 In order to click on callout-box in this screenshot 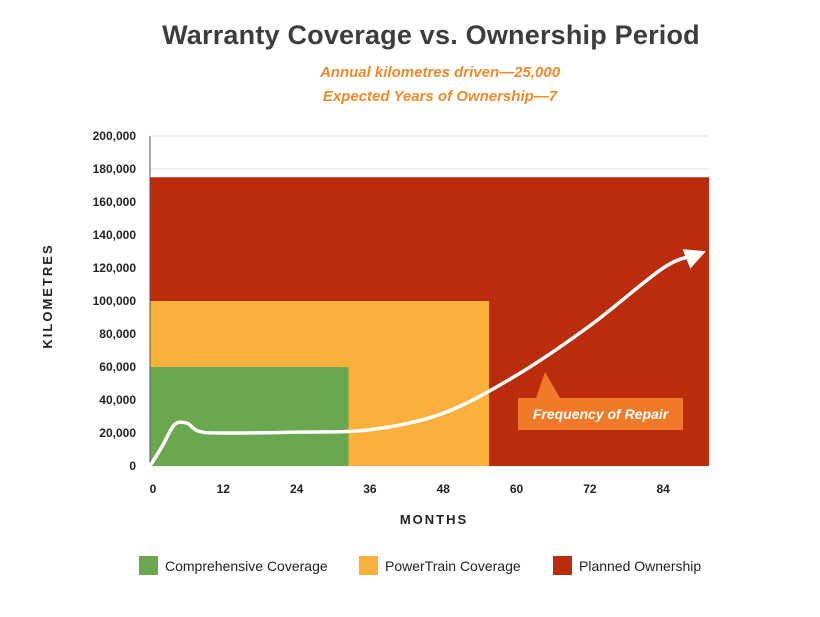, I will do `click(600, 414)`.